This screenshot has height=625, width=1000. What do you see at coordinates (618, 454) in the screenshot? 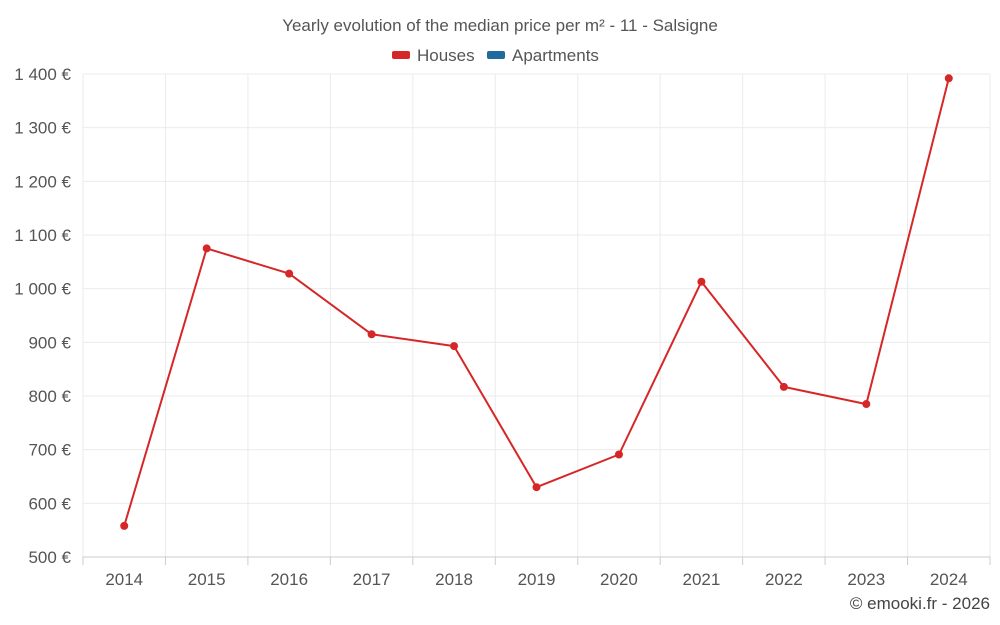
I see `data-point-houses-2020` at bounding box center [618, 454].